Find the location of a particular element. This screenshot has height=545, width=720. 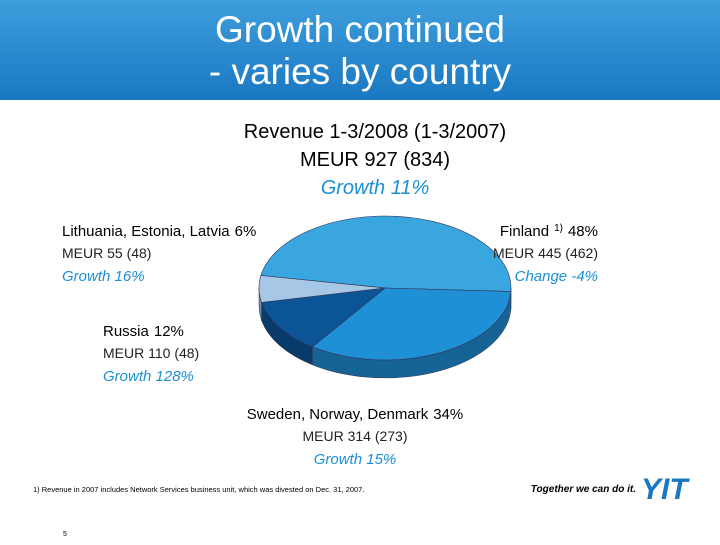

footnote-mark: 1) is located at coordinates (558, 228).